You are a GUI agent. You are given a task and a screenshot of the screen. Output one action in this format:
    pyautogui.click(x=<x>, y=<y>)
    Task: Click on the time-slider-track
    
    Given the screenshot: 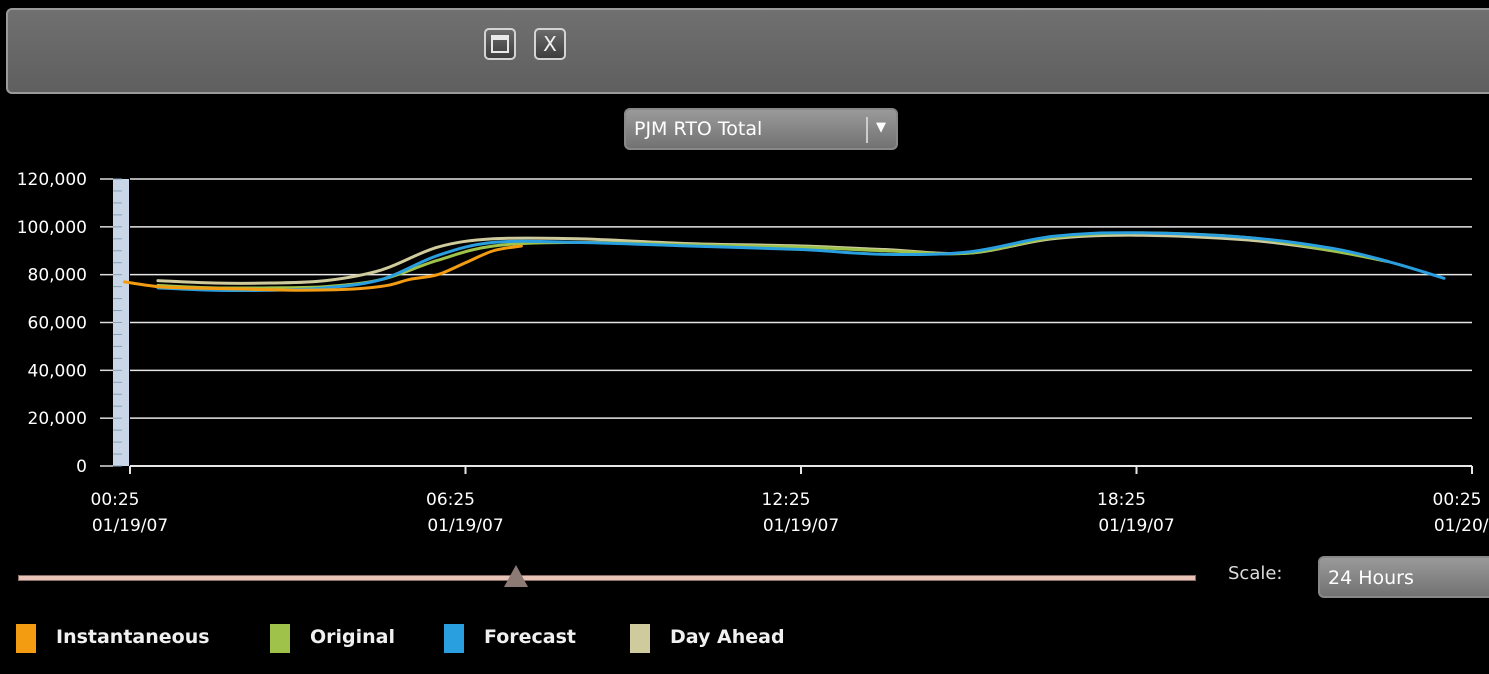 What is the action you would take?
    pyautogui.click(x=607, y=578)
    